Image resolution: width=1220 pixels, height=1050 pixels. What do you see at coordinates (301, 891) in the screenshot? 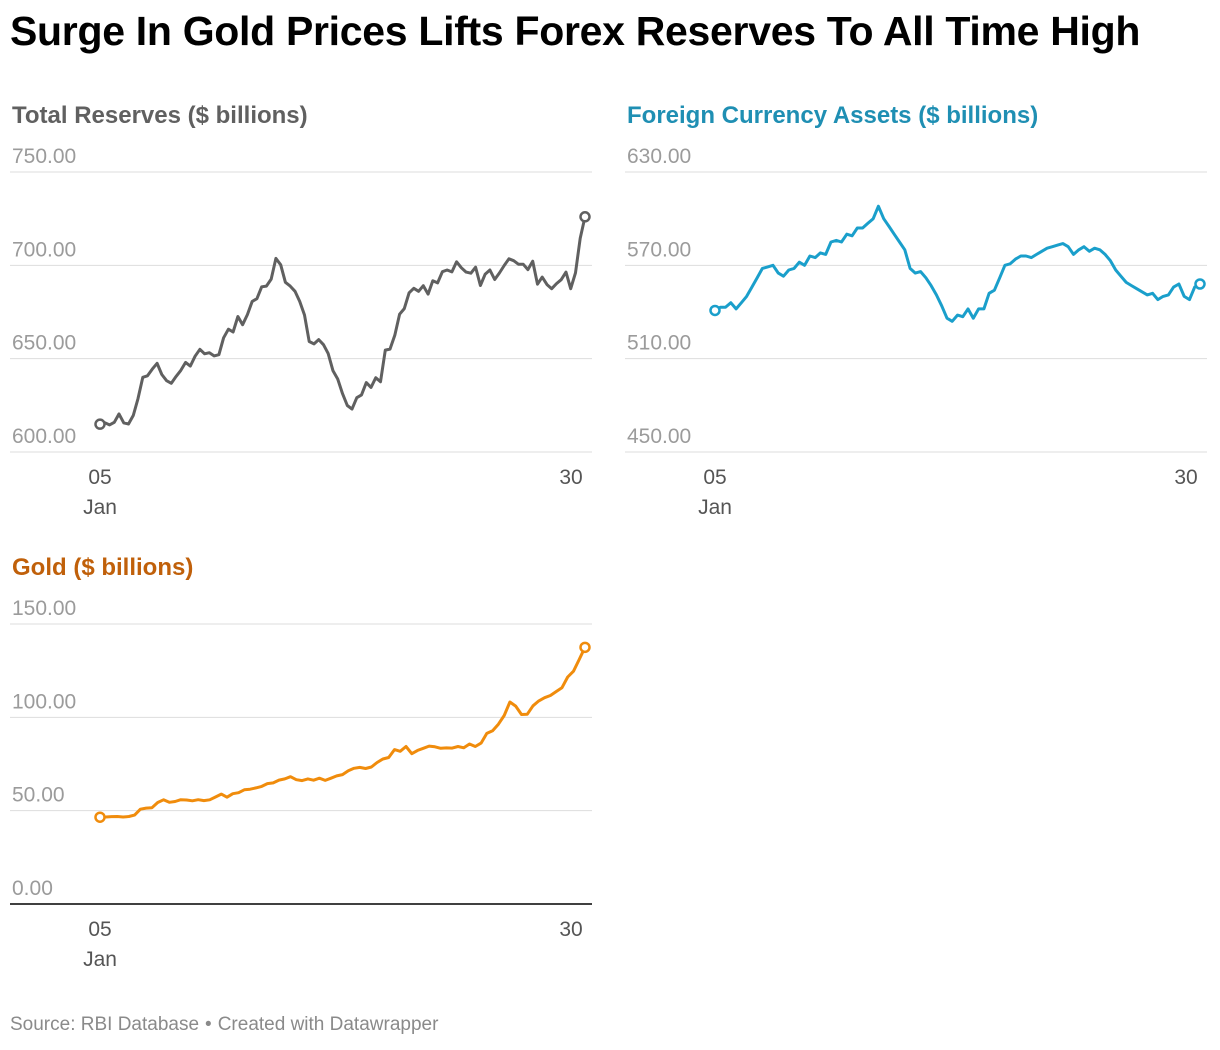
I see `y-tick: 0.00` at bounding box center [301, 891].